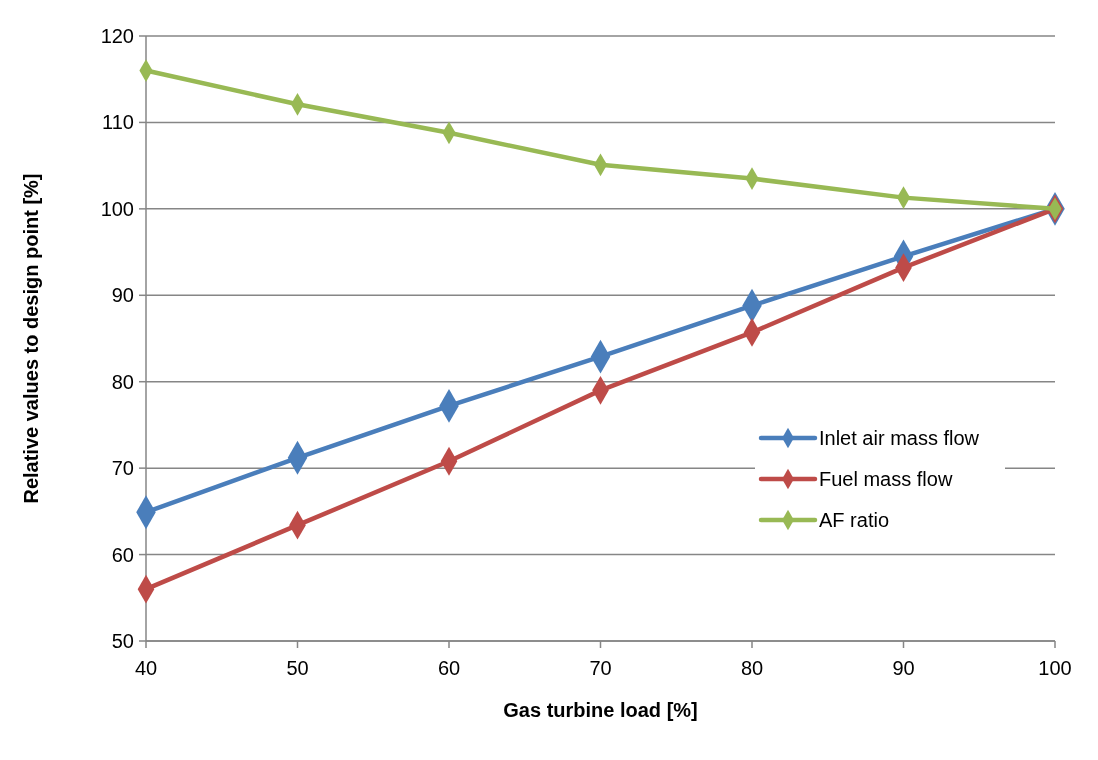 This screenshot has width=1098, height=760. I want to click on y-tick-label: 120, so click(117, 36).